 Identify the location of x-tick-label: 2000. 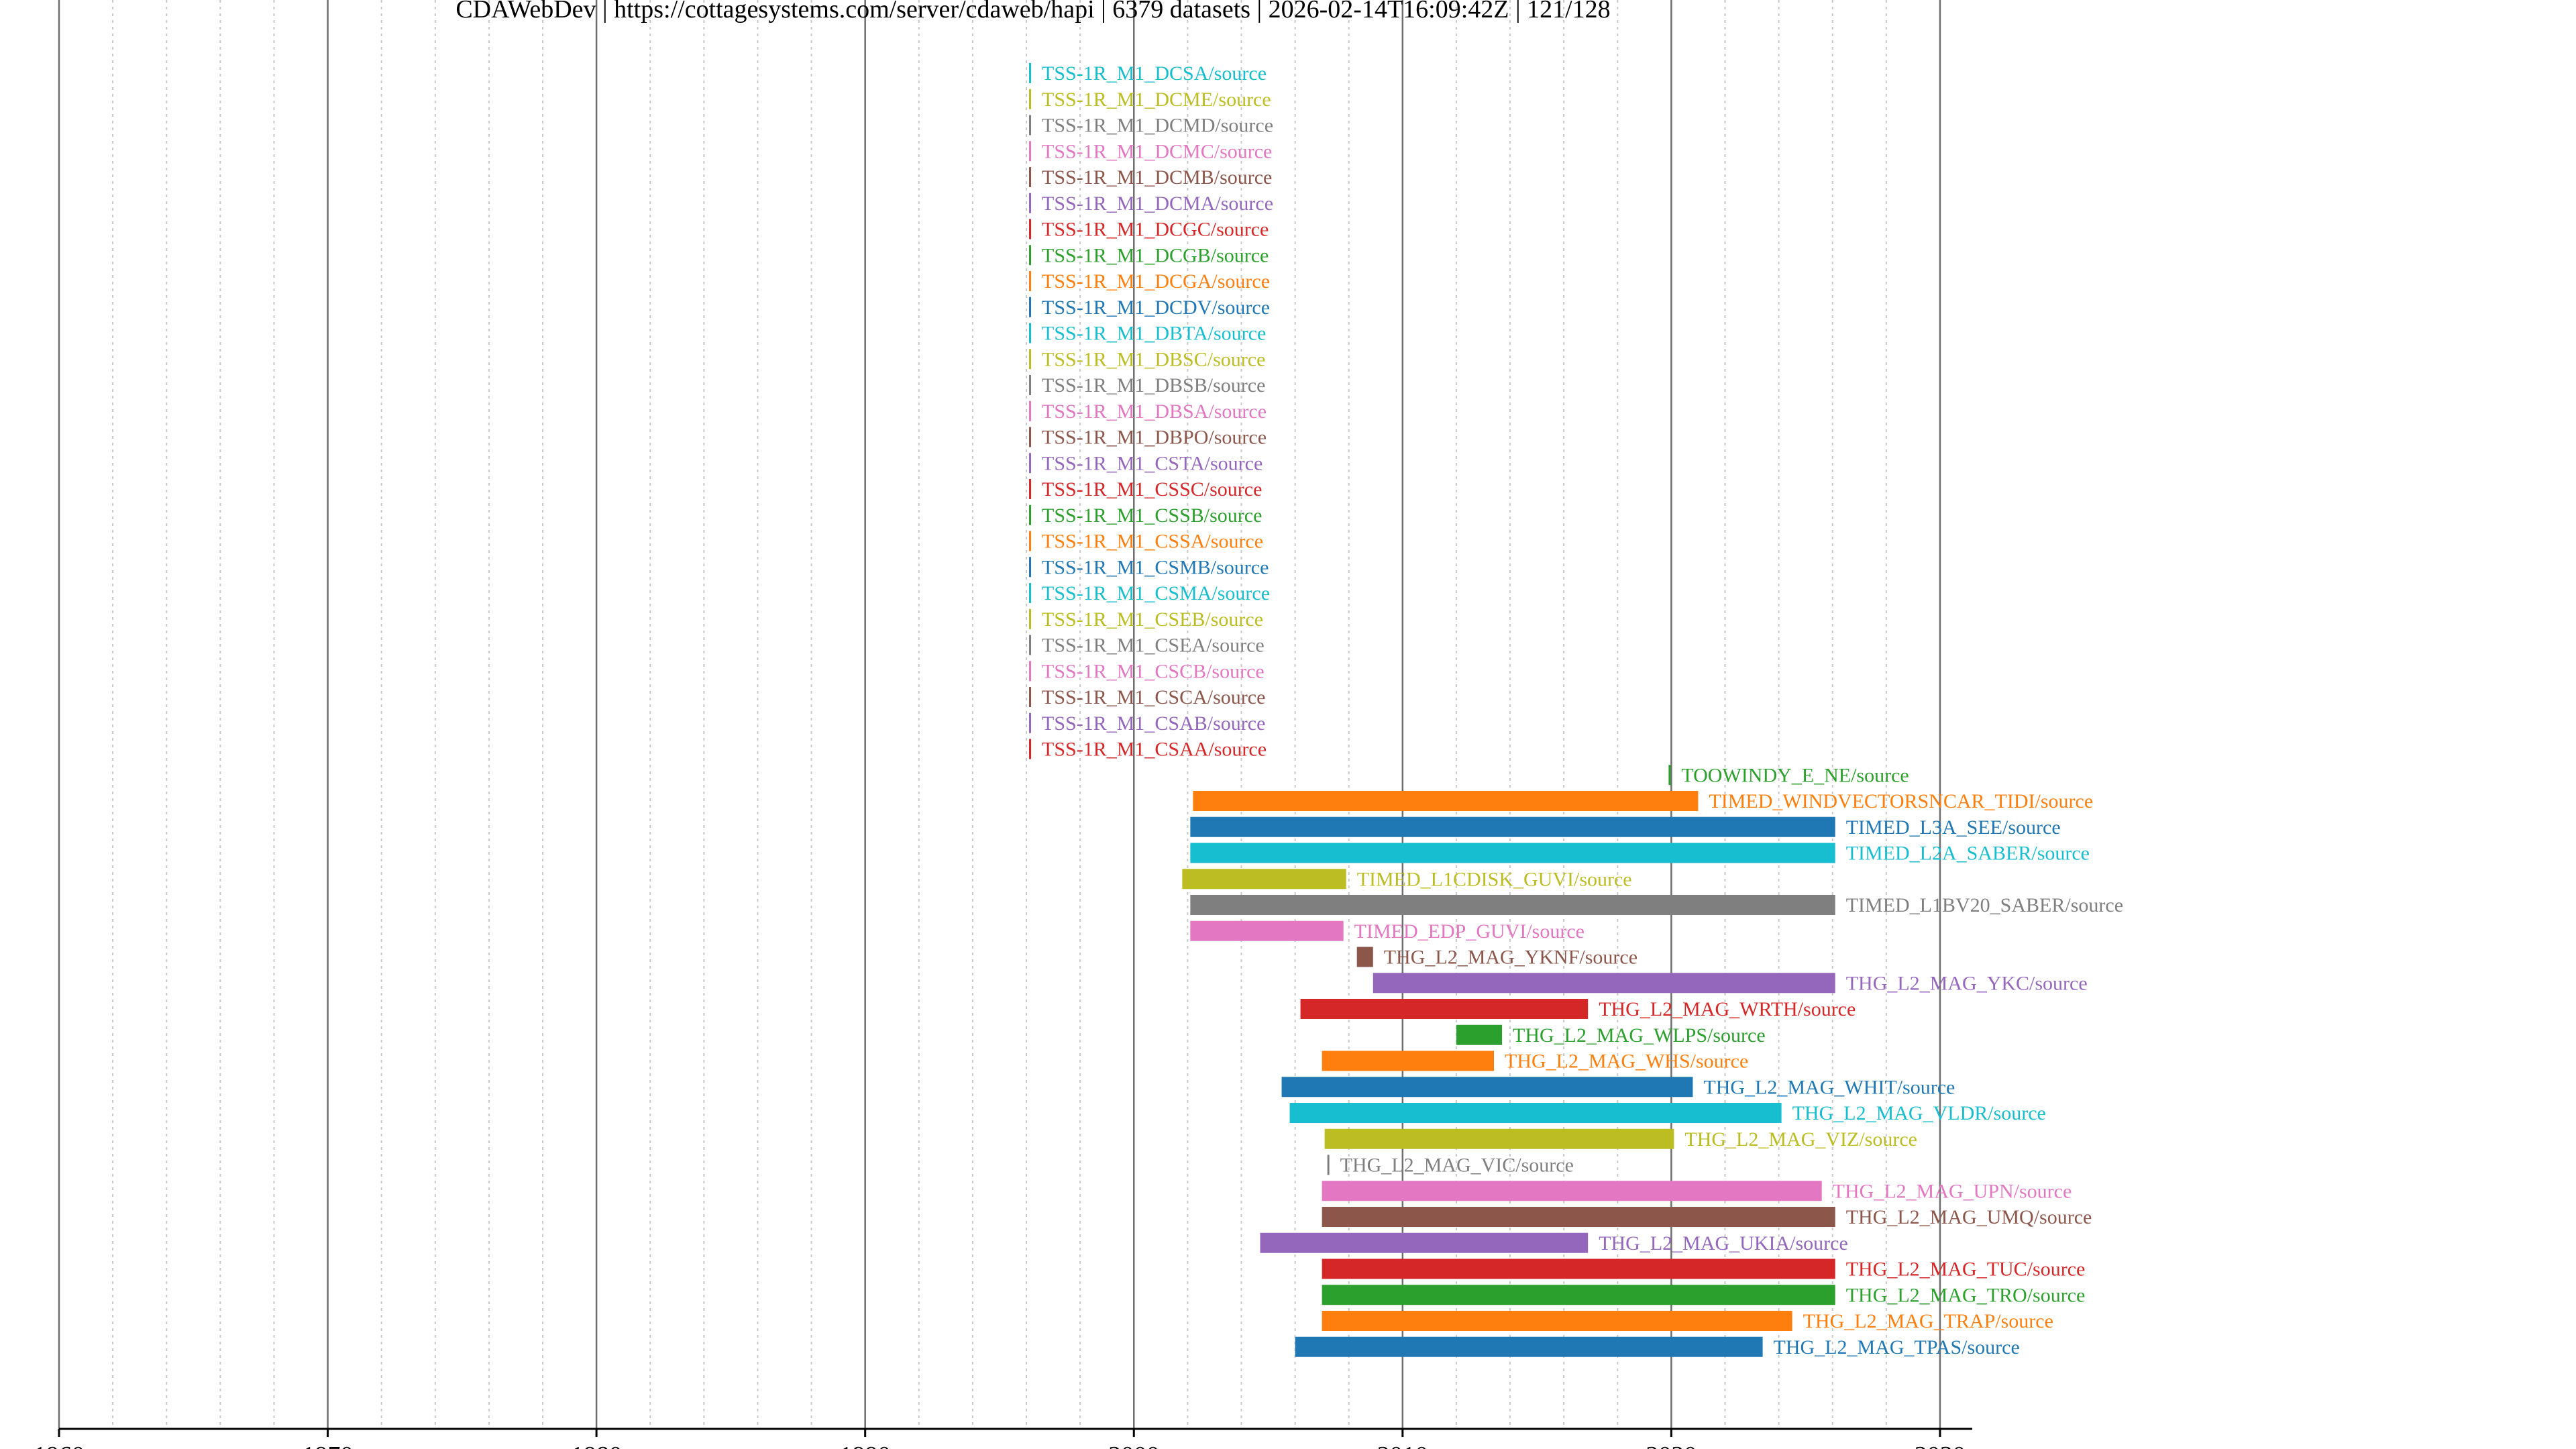
(1133, 1445).